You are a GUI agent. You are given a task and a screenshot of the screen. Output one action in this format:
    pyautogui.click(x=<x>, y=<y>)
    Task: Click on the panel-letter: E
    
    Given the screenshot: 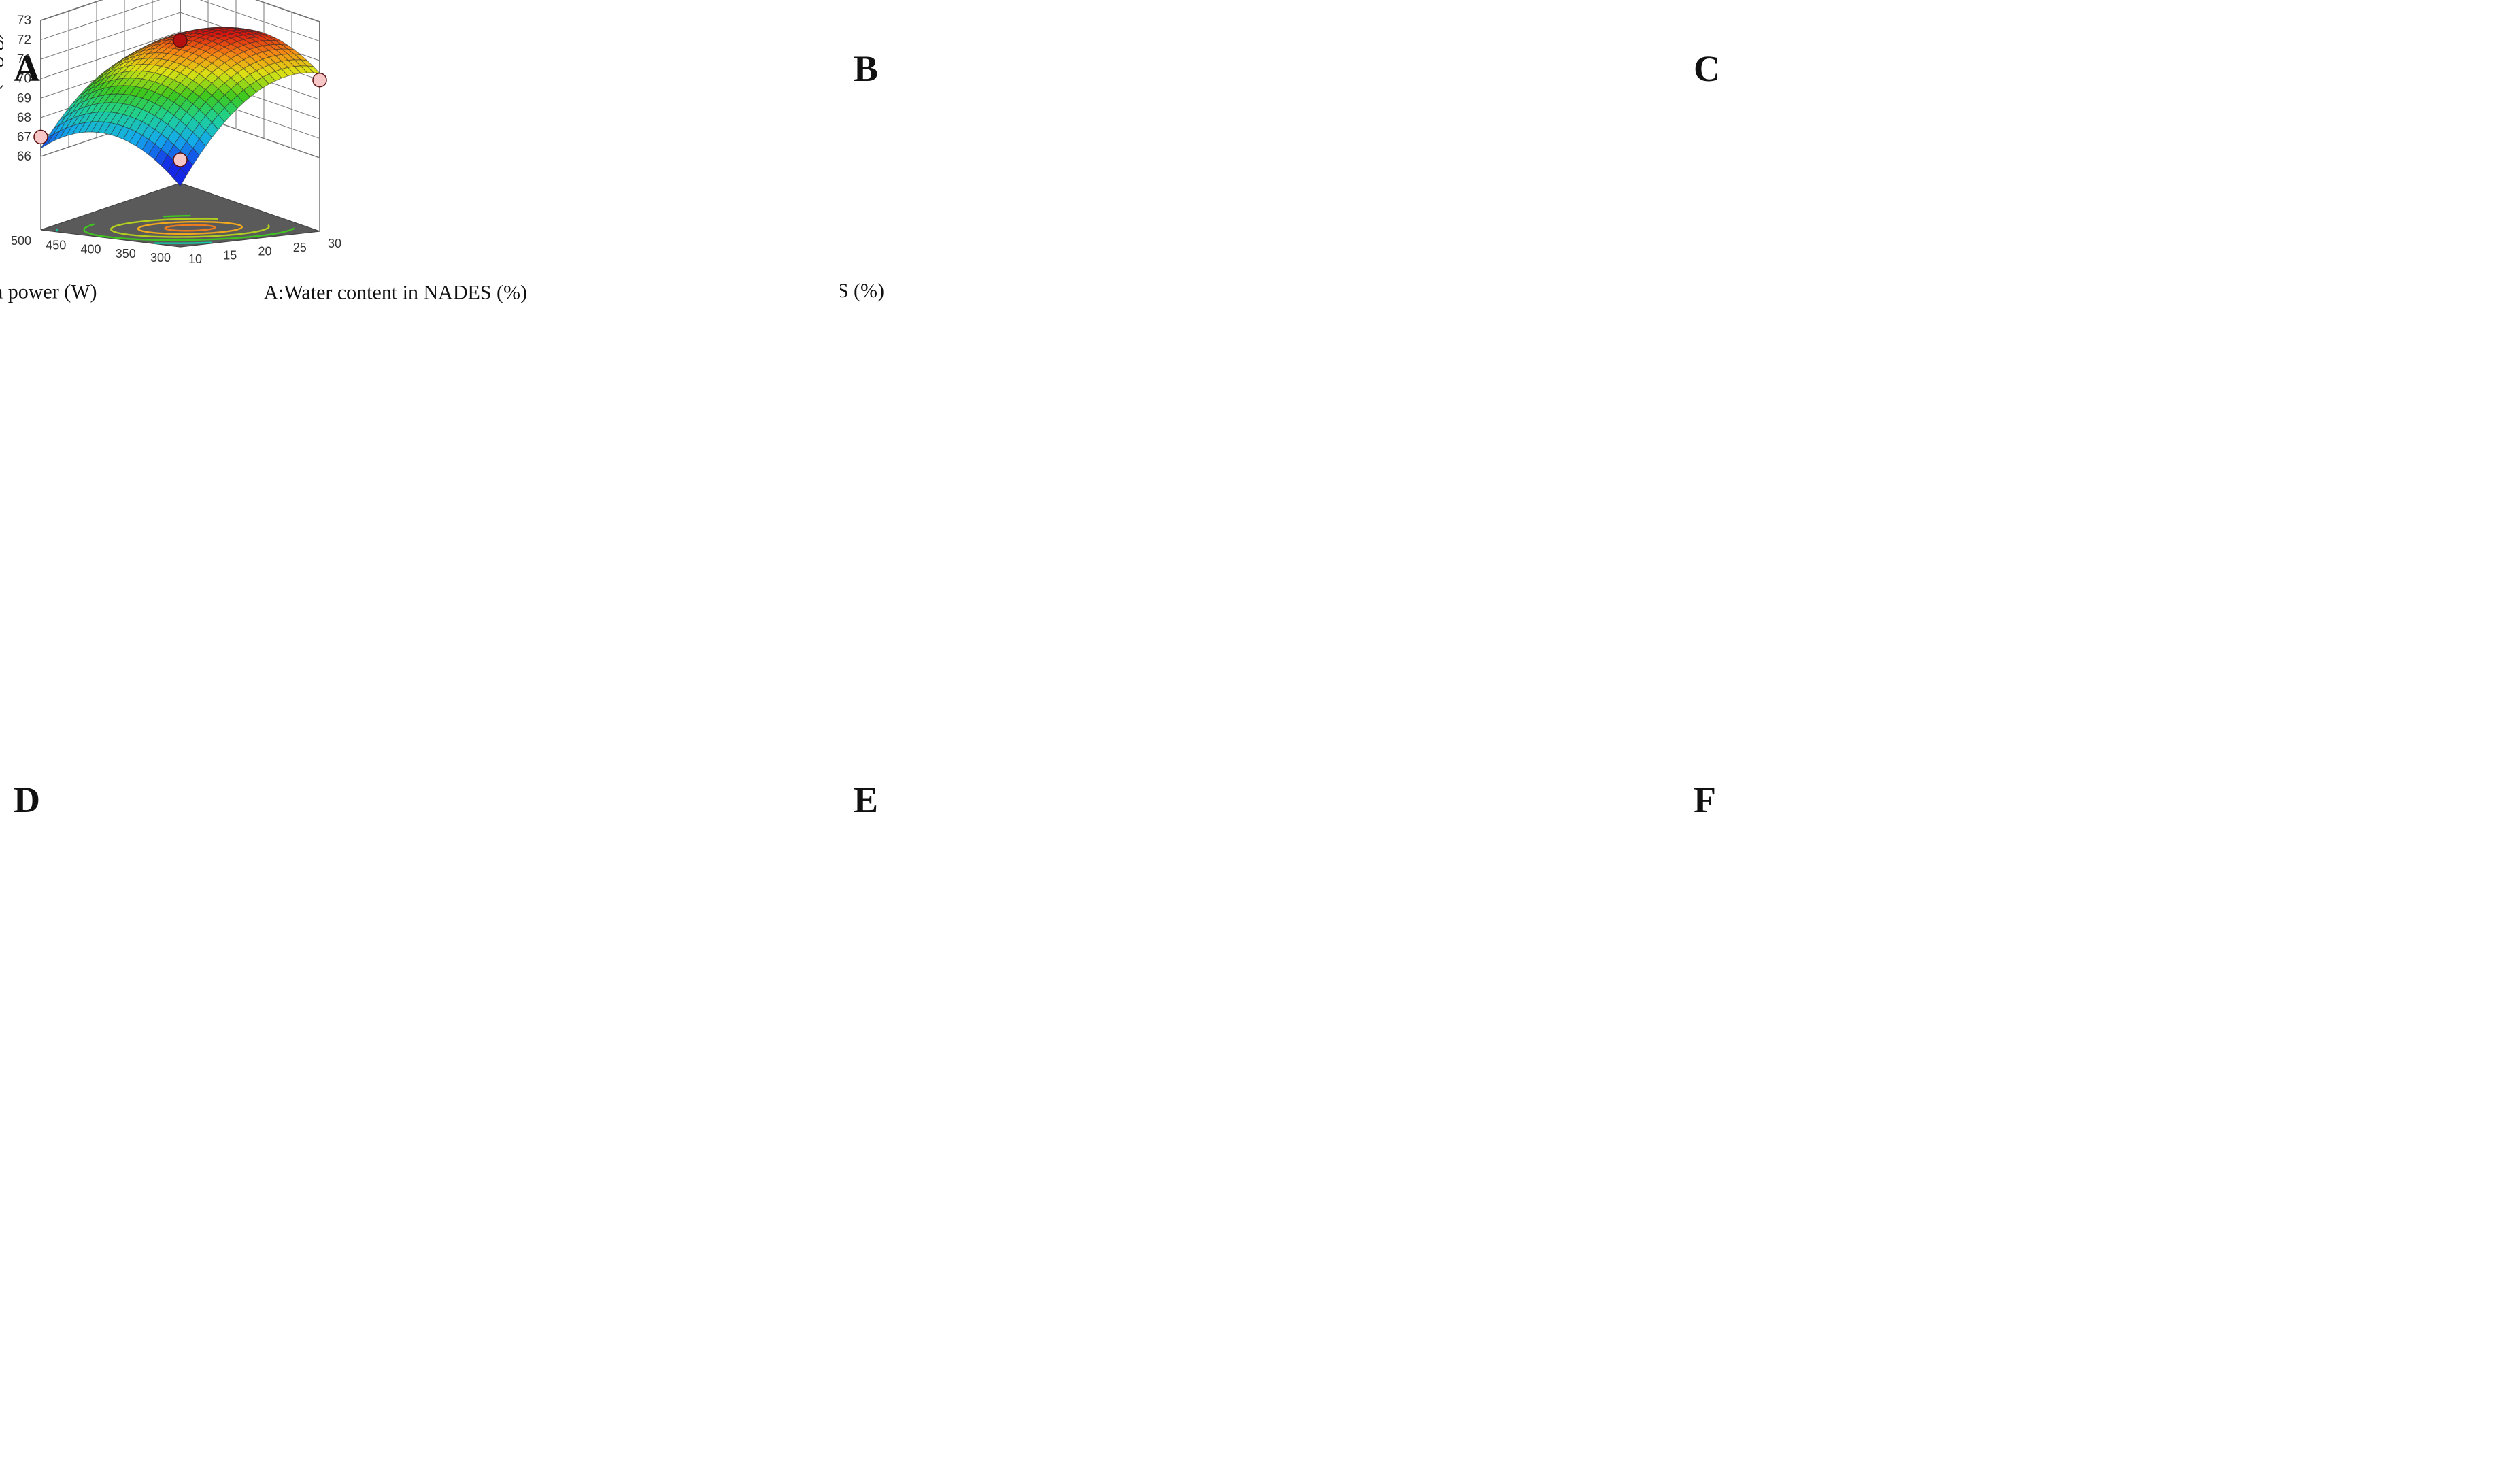 What is the action you would take?
    pyautogui.click(x=866, y=799)
    